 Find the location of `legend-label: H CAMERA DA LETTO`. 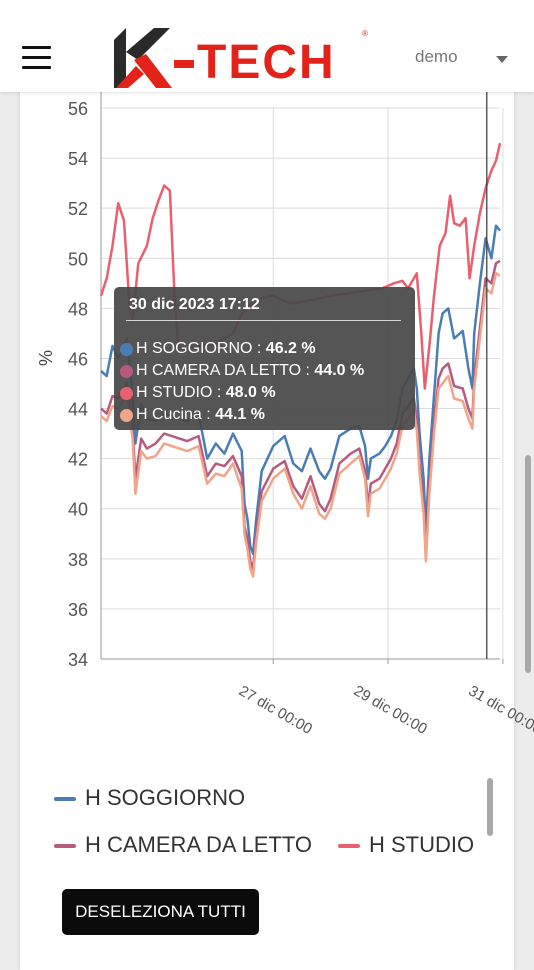

legend-label: H CAMERA DA LETTO is located at coordinates (198, 844).